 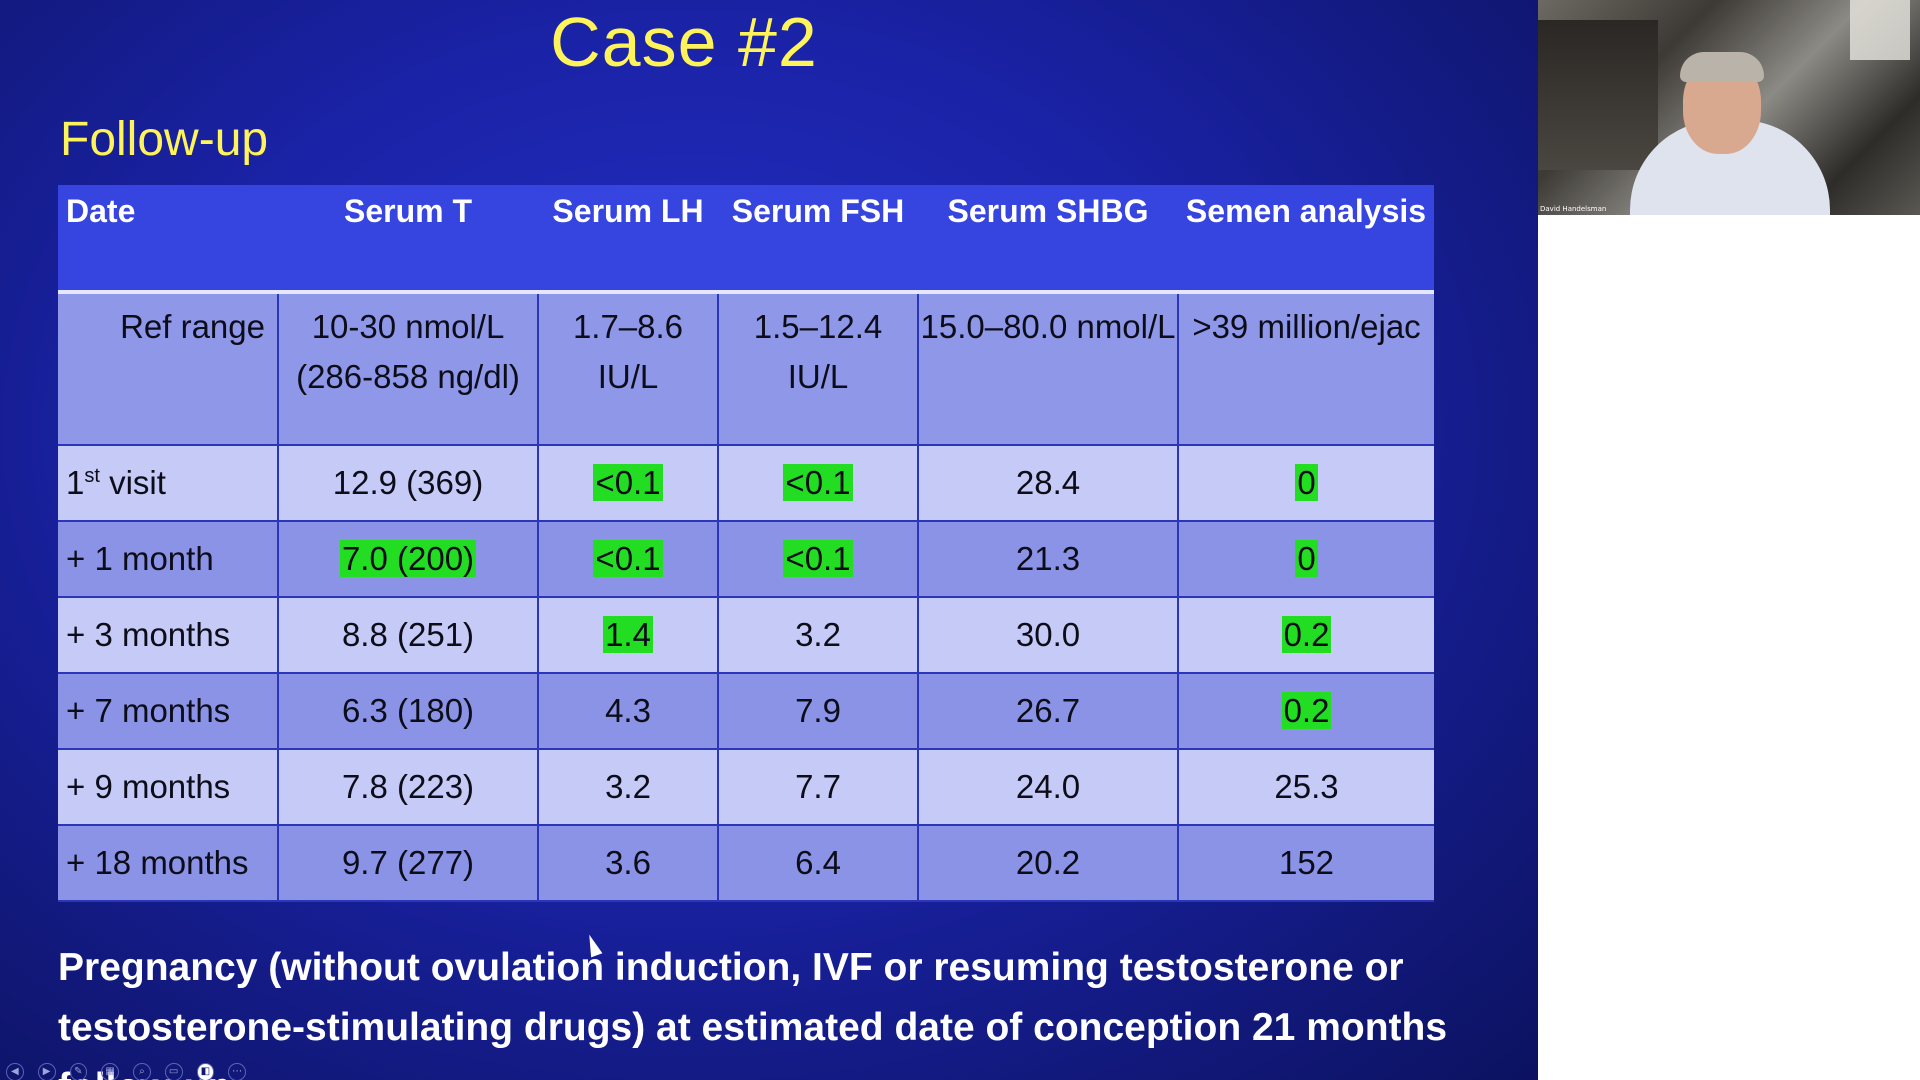 What do you see at coordinates (110, 1071) in the screenshot?
I see `slides-icon: ▦` at bounding box center [110, 1071].